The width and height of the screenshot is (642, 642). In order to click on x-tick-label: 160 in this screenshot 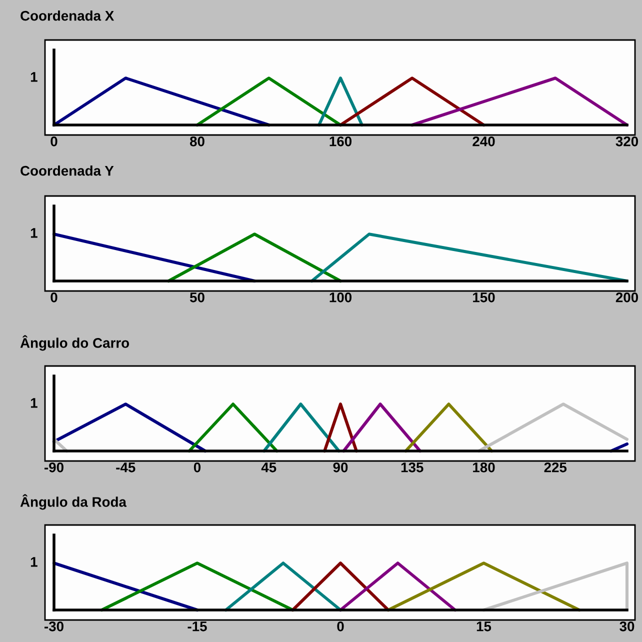, I will do `click(341, 141)`.